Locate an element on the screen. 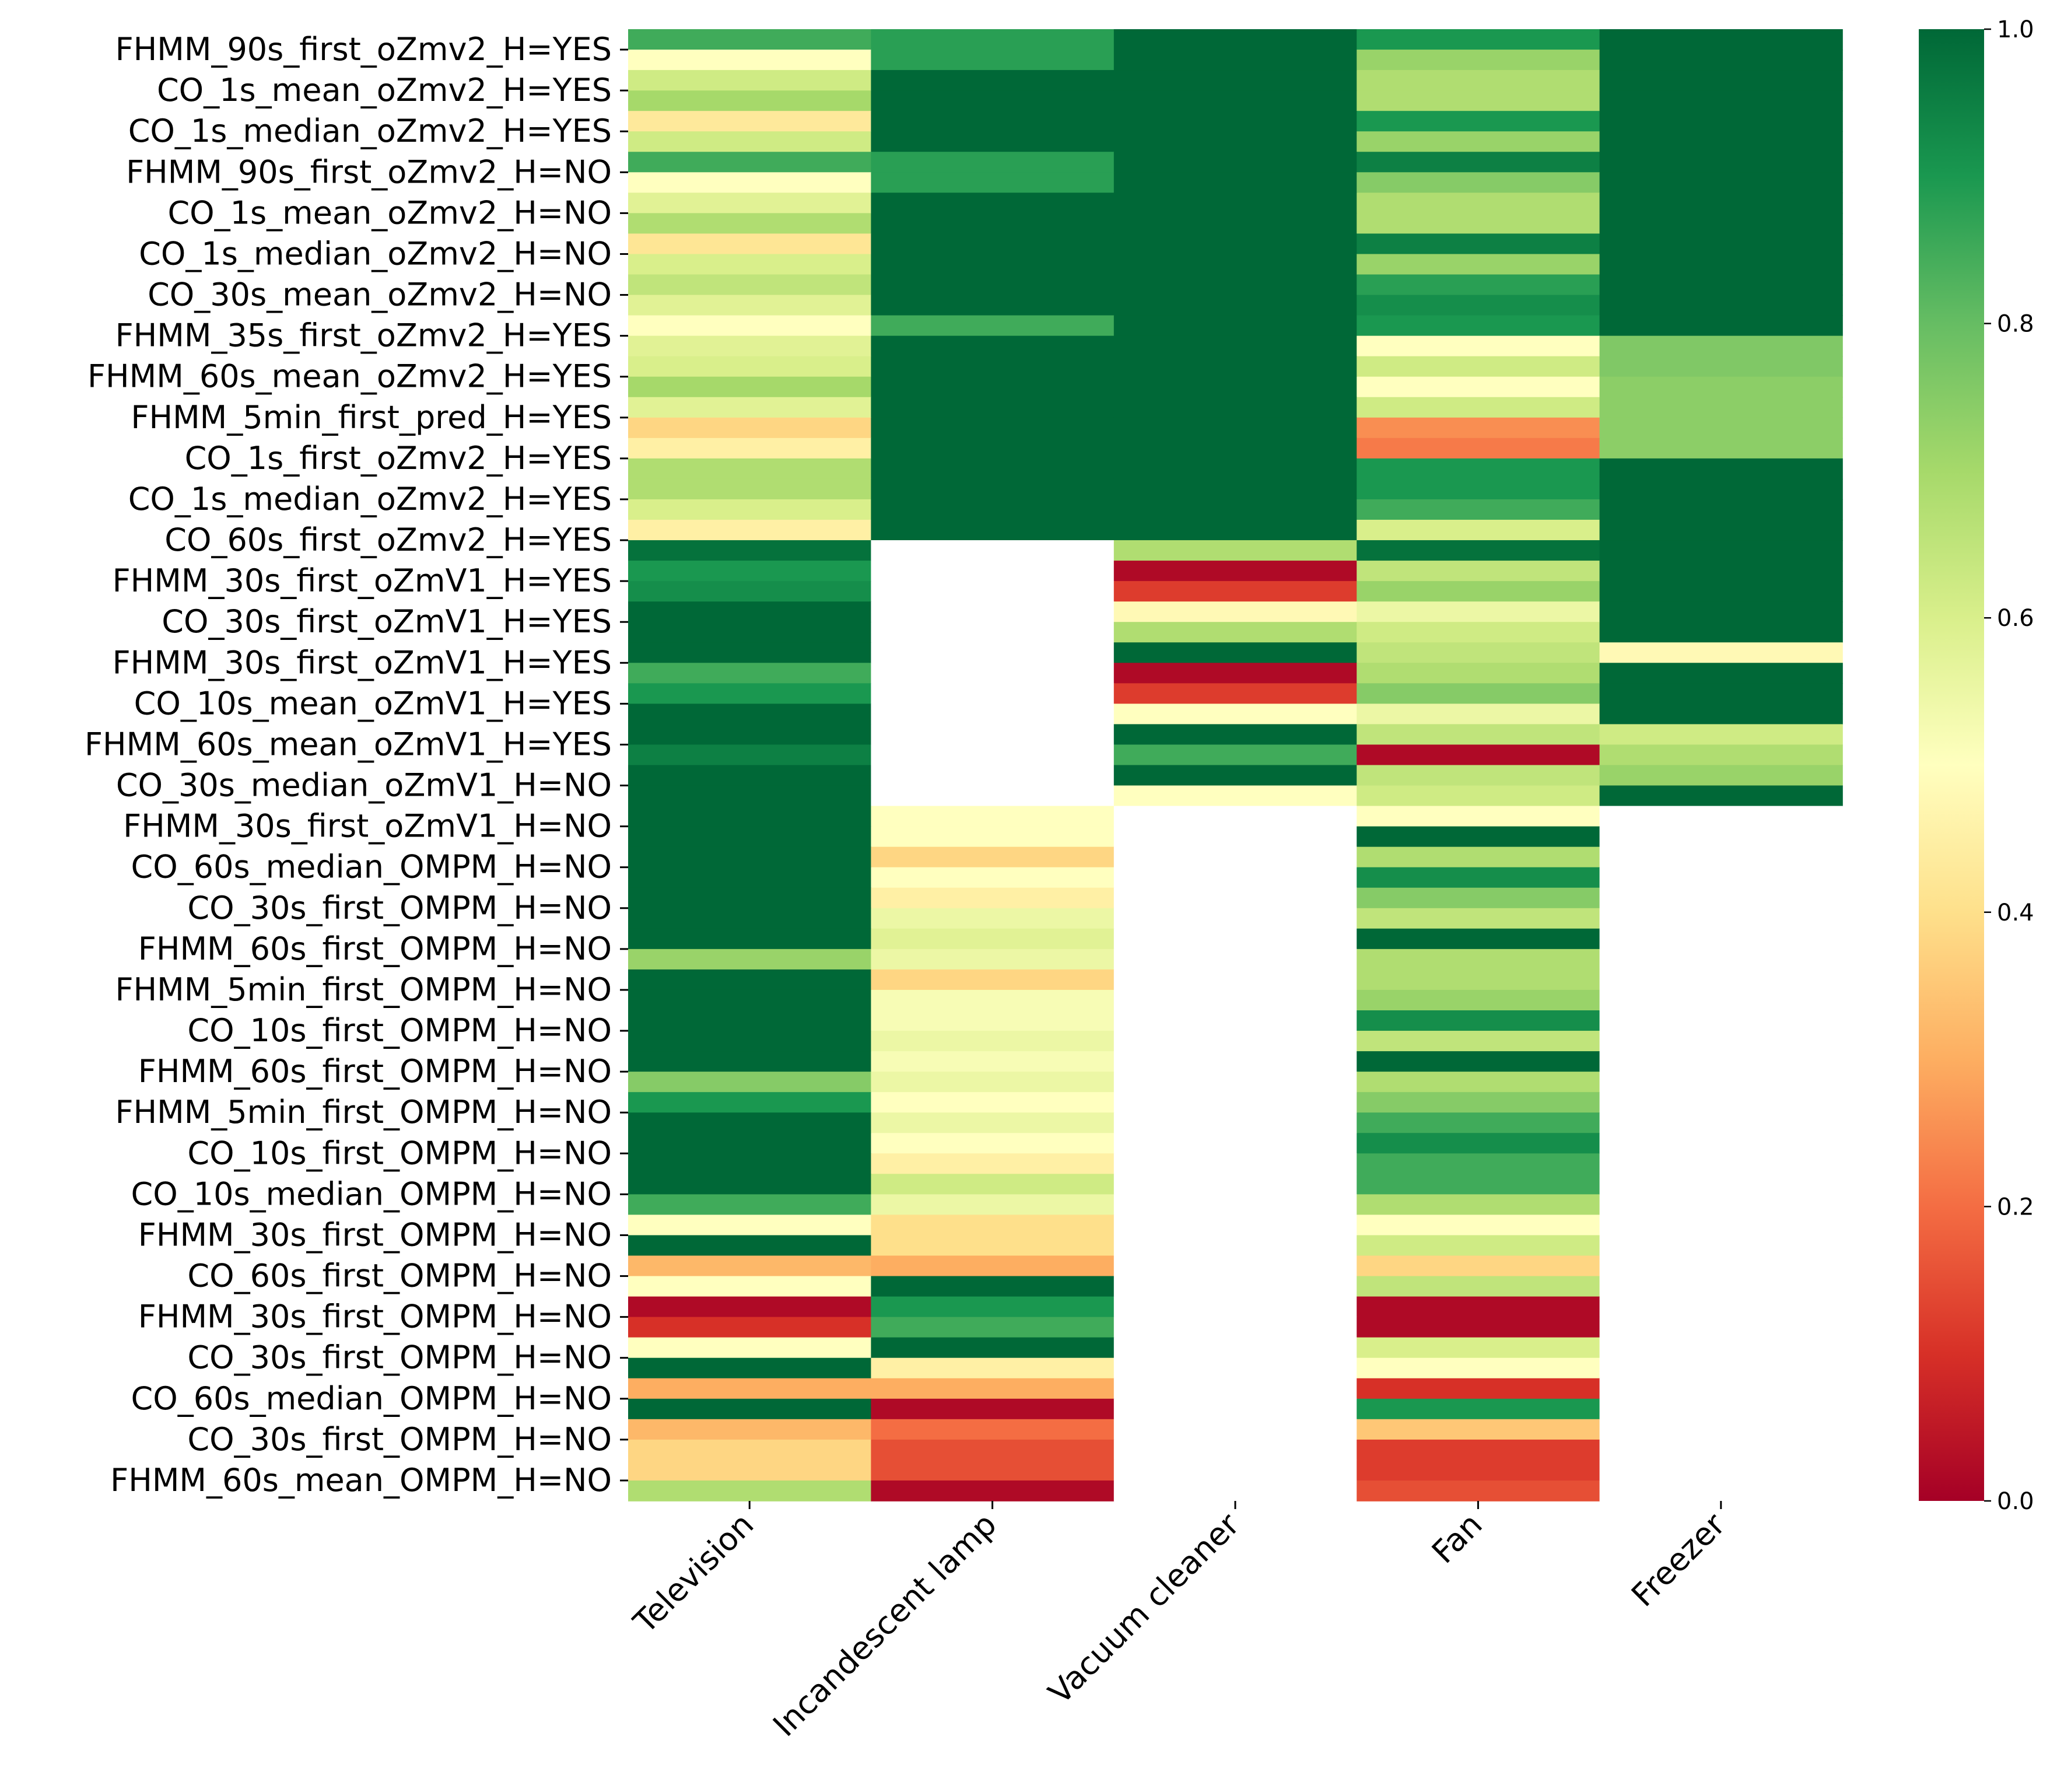 This screenshot has height=1792, width=2064. column-label: Fan is located at coordinates (1457, 1538).